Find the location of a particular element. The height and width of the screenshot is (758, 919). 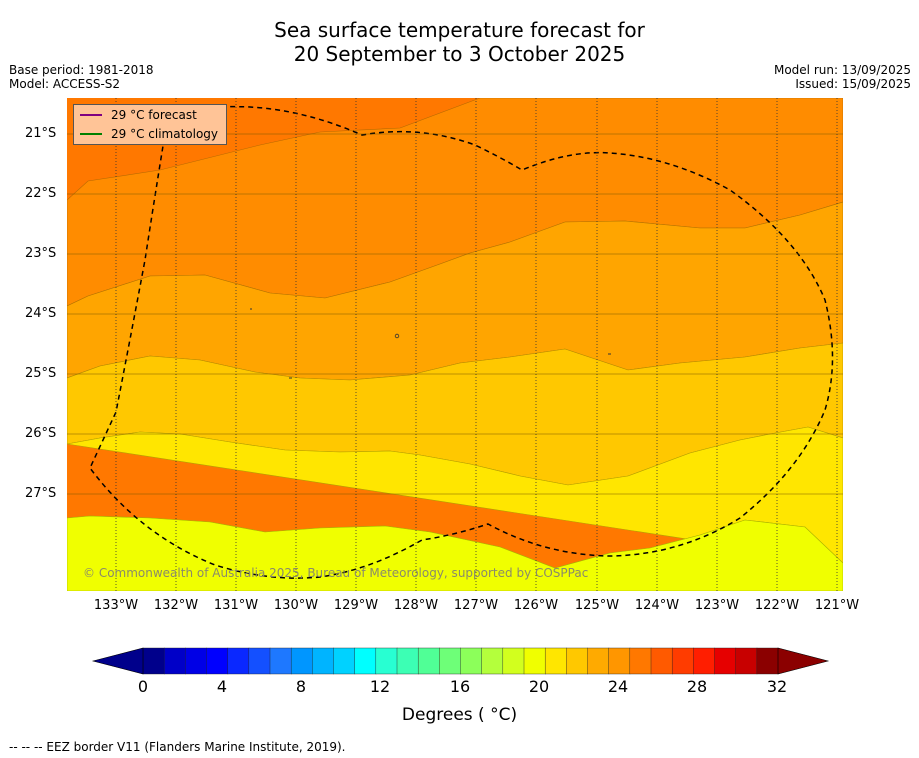

meta-right: Model run: 13/09/2025 Issued: 15/09/2025 is located at coordinates (842, 77).